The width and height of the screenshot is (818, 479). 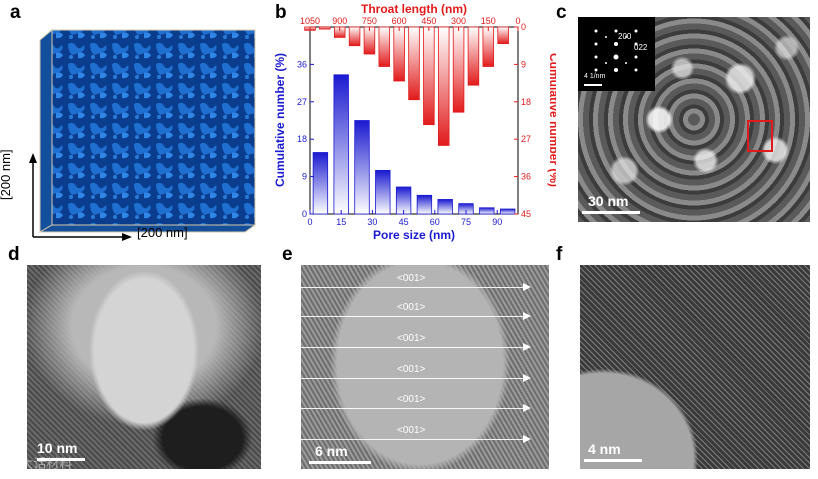 What do you see at coordinates (339, 21) in the screenshot?
I see `top-tick-label: 900` at bounding box center [339, 21].